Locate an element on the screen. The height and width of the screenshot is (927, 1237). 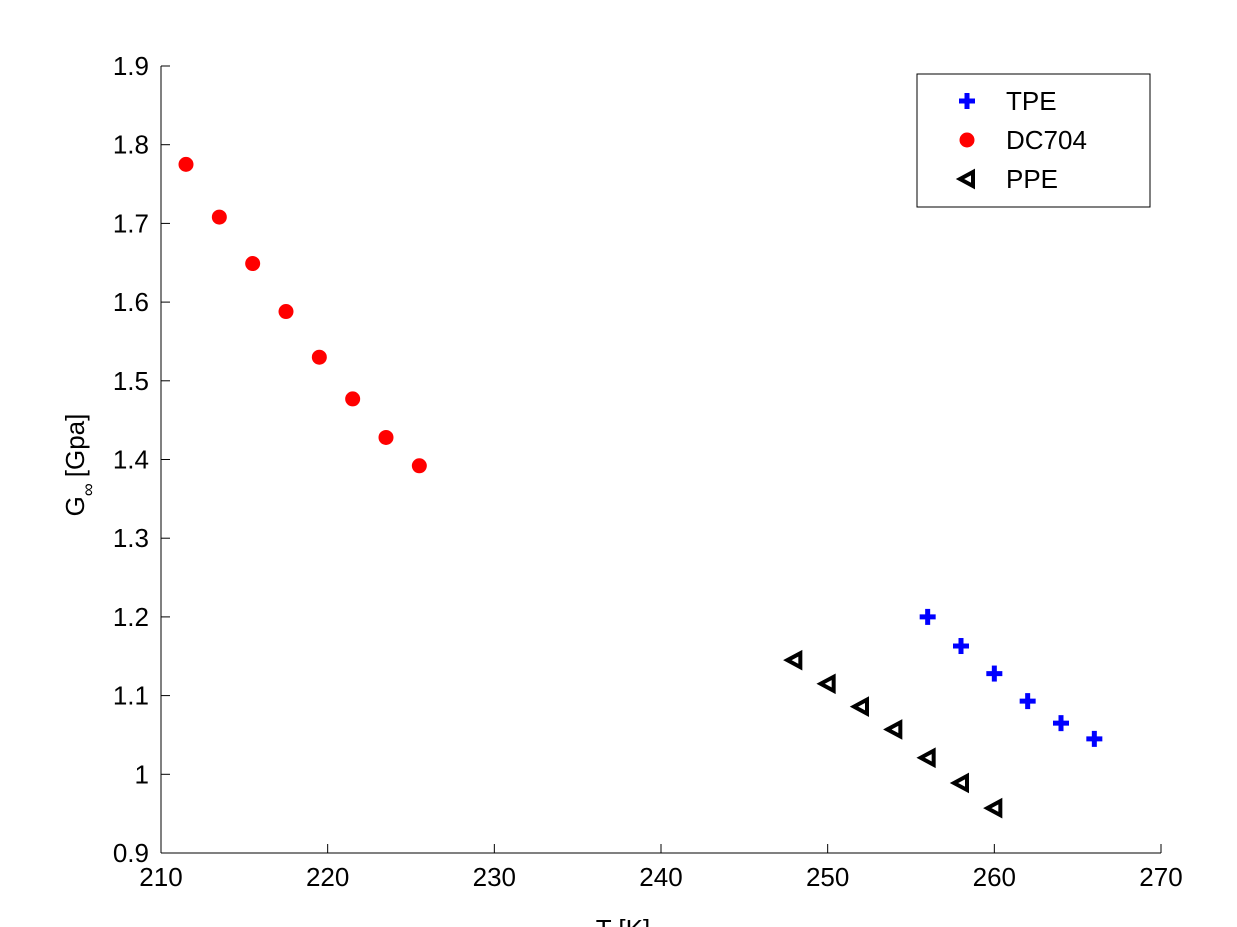
y-tick-label: 1.9 is located at coordinates (131, 66).